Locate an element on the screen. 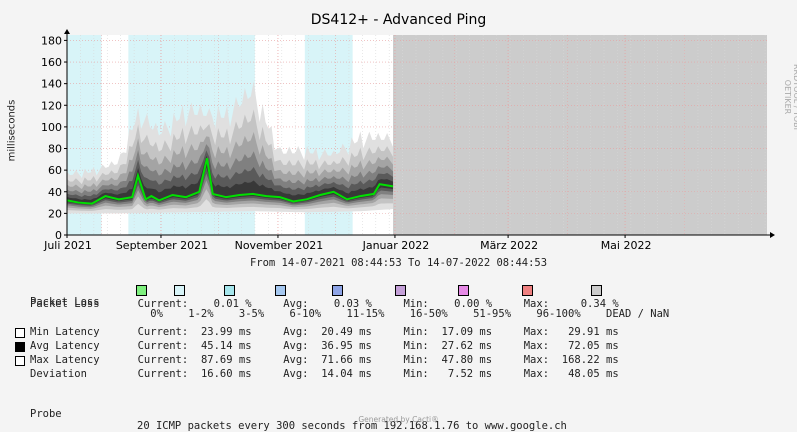  stat-max-value: 29.91 ms is located at coordinates (593, 332).